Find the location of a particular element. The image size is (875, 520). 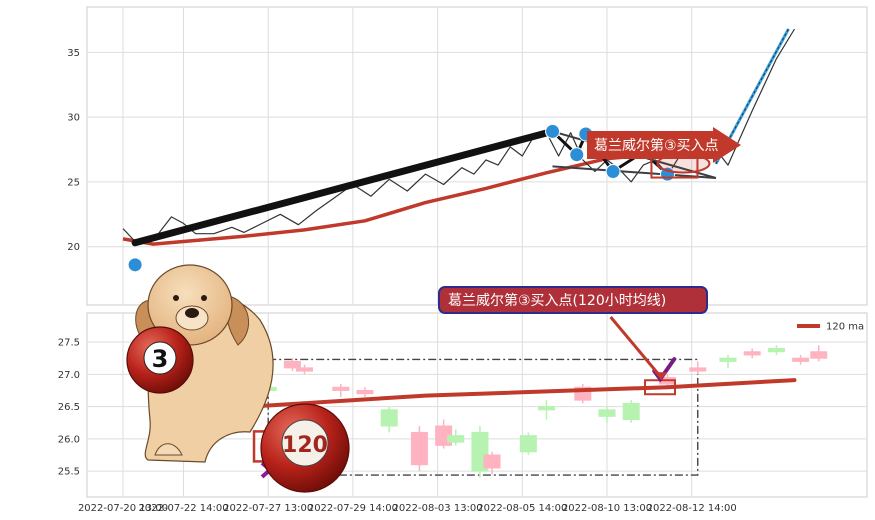

top-uptrend-line is located at coordinates (343, 187).